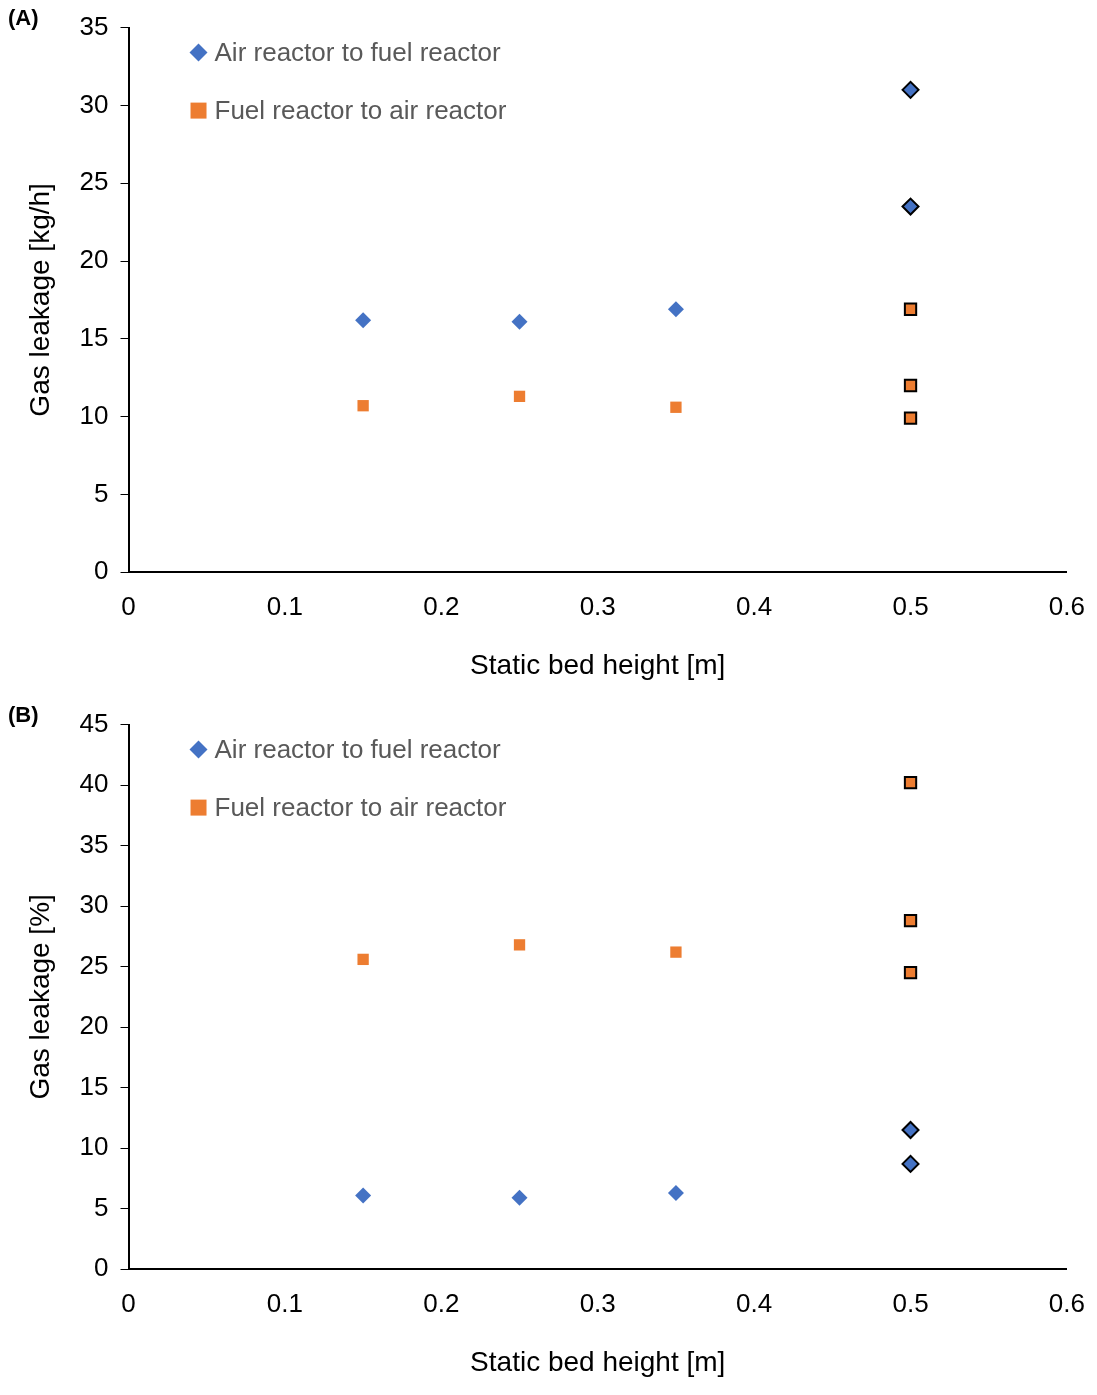 This screenshot has height=1395, width=1097. What do you see at coordinates (39, 300) in the screenshot?
I see `y-axis-title: Gas leakage [kg/h]` at bounding box center [39, 300].